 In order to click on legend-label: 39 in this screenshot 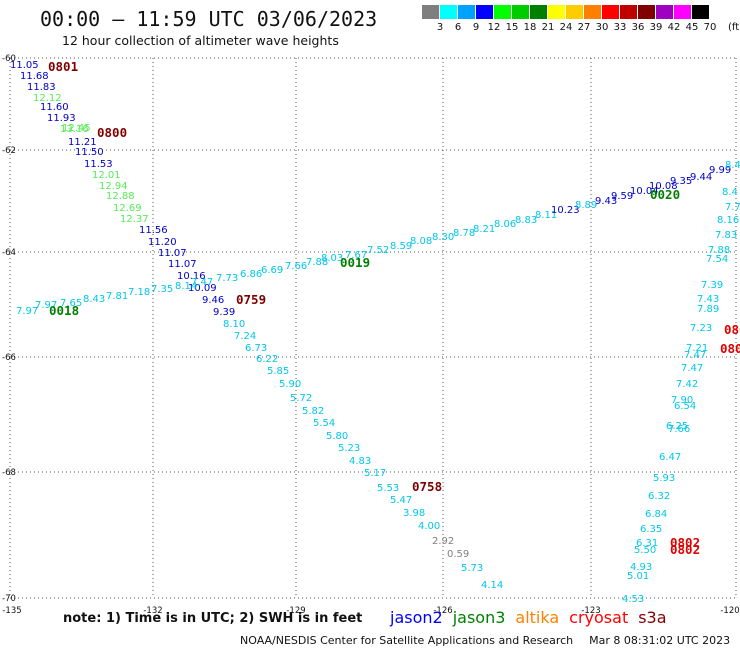, I will do `click(656, 27)`.